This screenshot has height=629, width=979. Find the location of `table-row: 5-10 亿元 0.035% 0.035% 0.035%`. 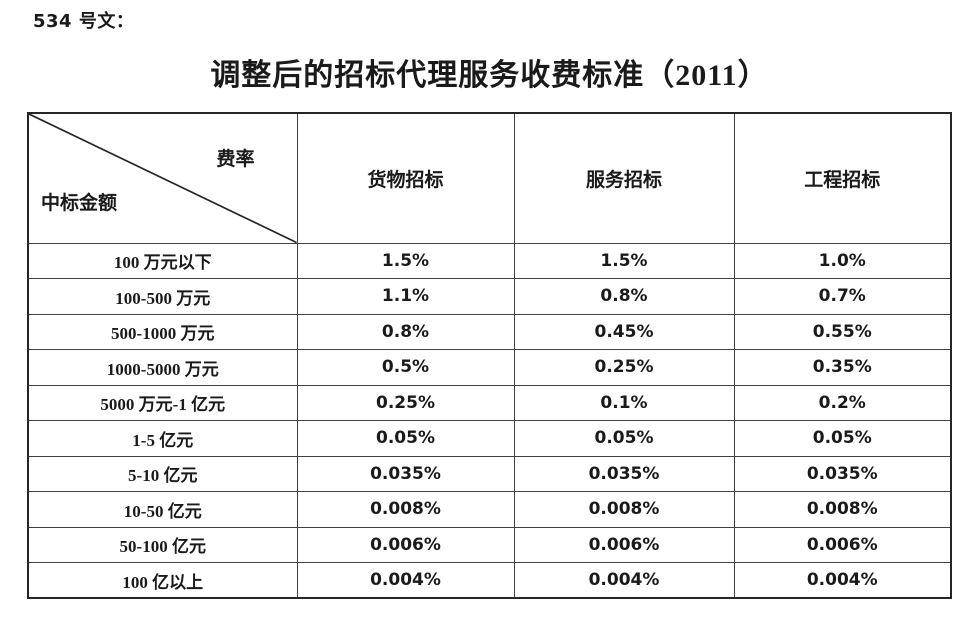

table-row: 5-10 亿元 0.035% 0.035% 0.035% is located at coordinates (489, 473).